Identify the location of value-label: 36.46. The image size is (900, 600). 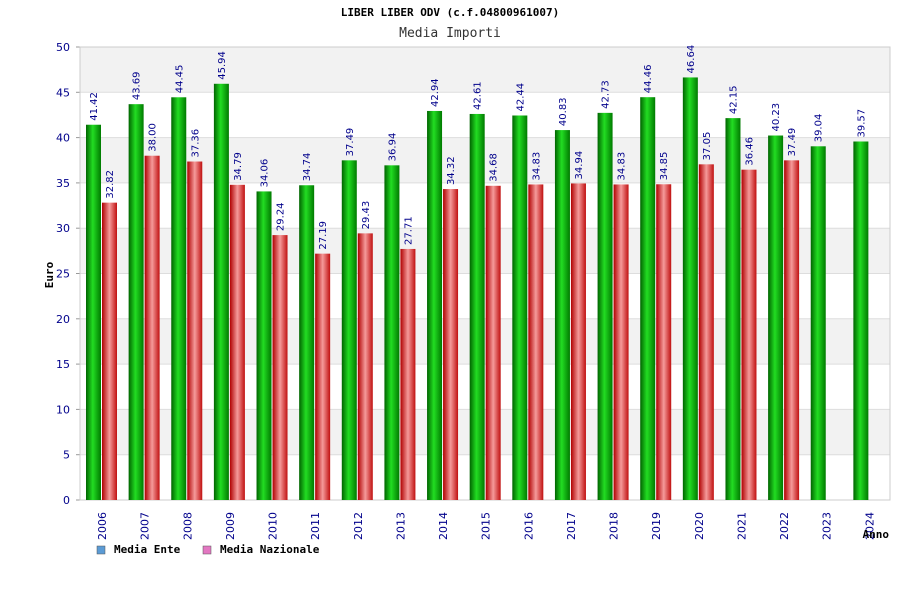
(749, 151).